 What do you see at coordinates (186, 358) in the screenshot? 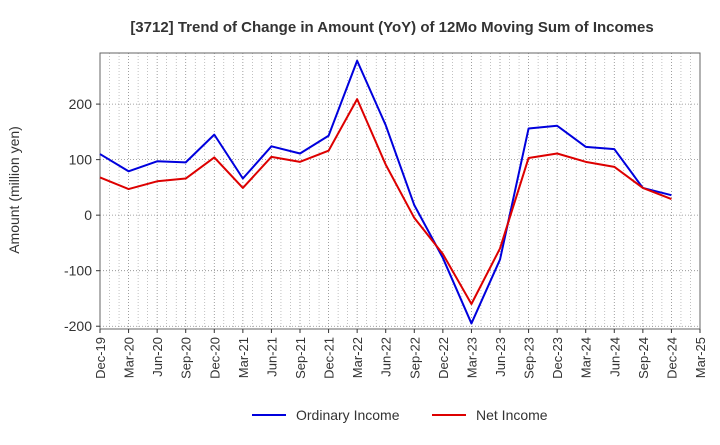
I see `x-tick-label: Sep-20` at bounding box center [186, 358].